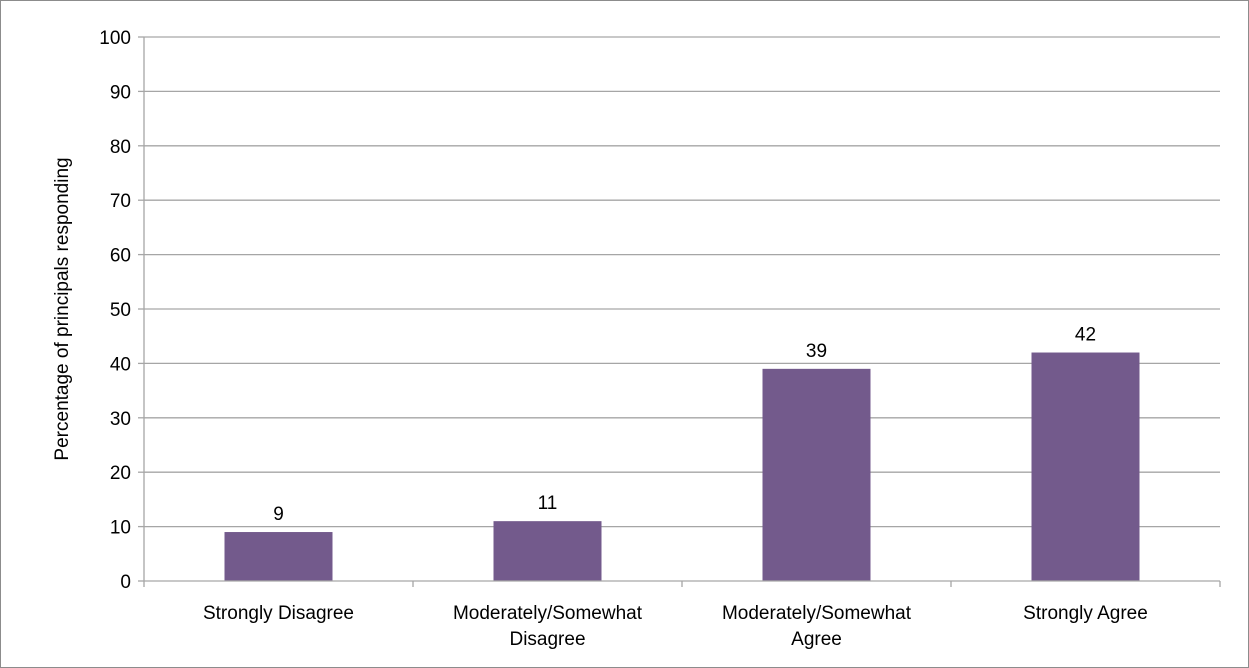 This screenshot has width=1249, height=668. Describe the element at coordinates (120, 364) in the screenshot. I see `y-tick-label: 40` at that location.